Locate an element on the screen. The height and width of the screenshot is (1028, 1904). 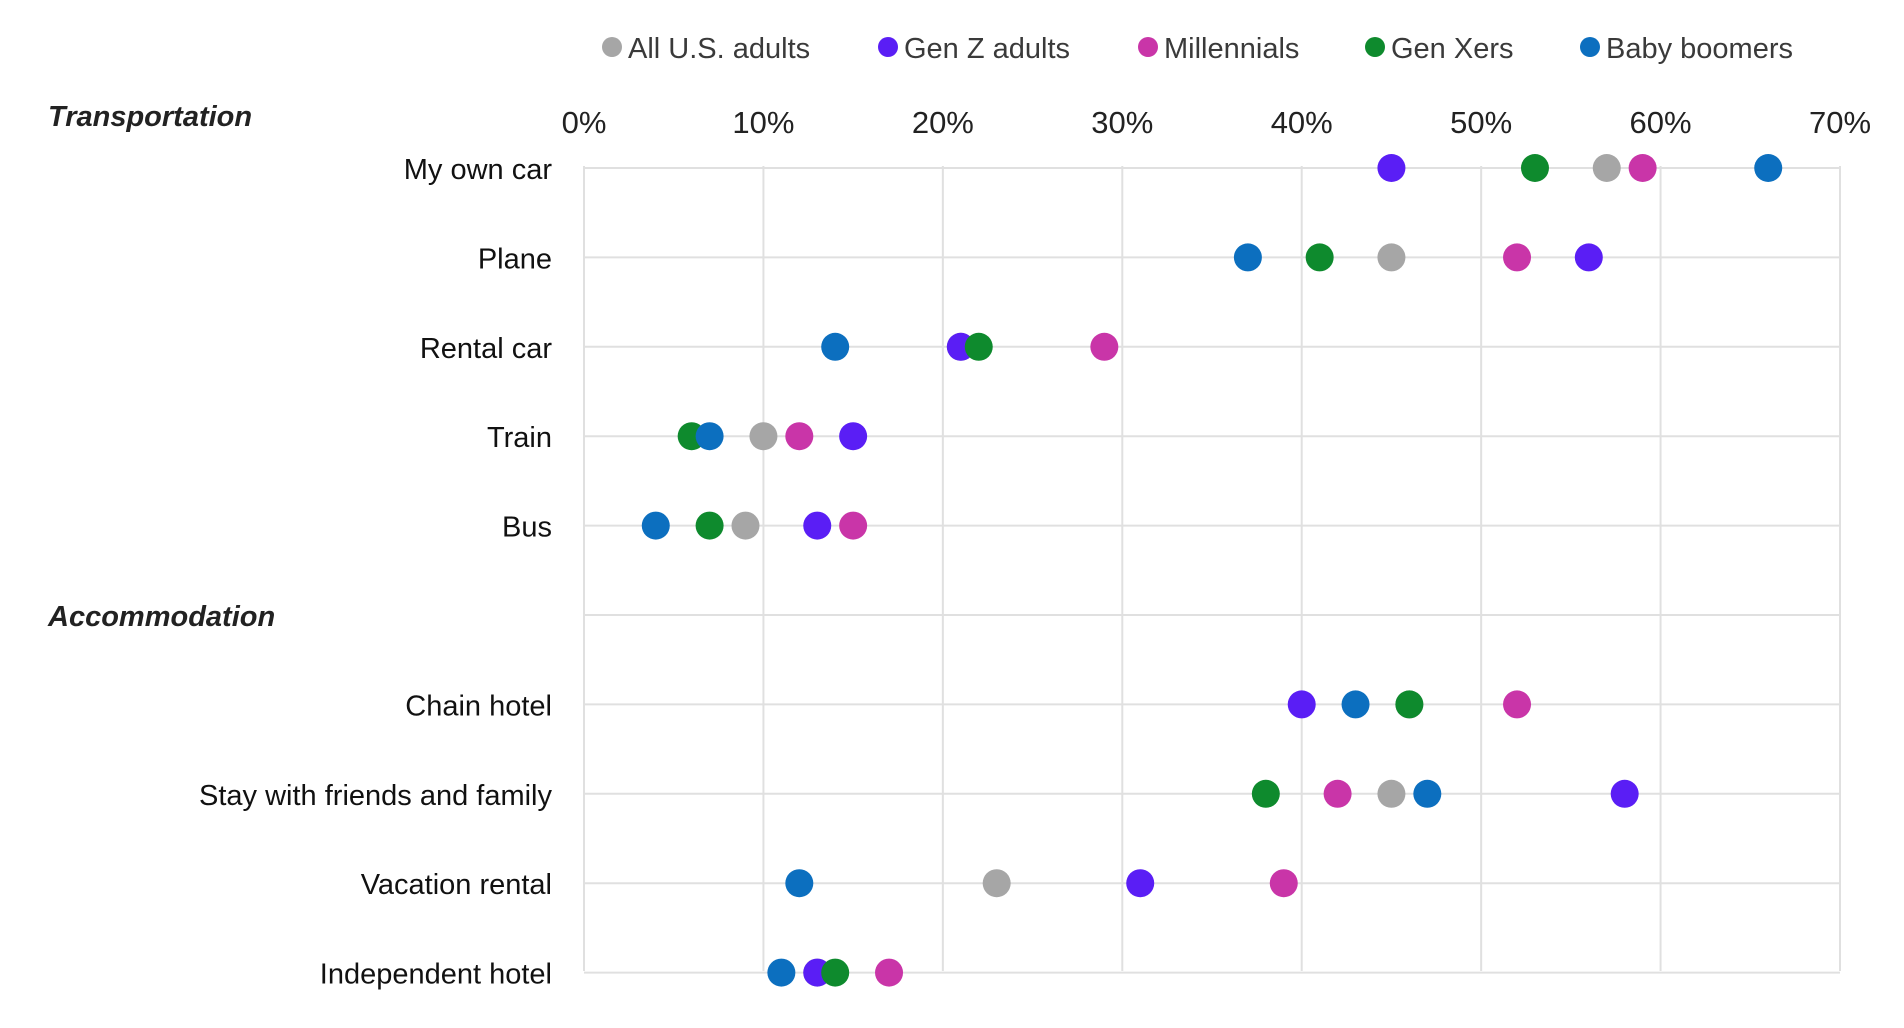
x-tick-label: 20% is located at coordinates (943, 122).